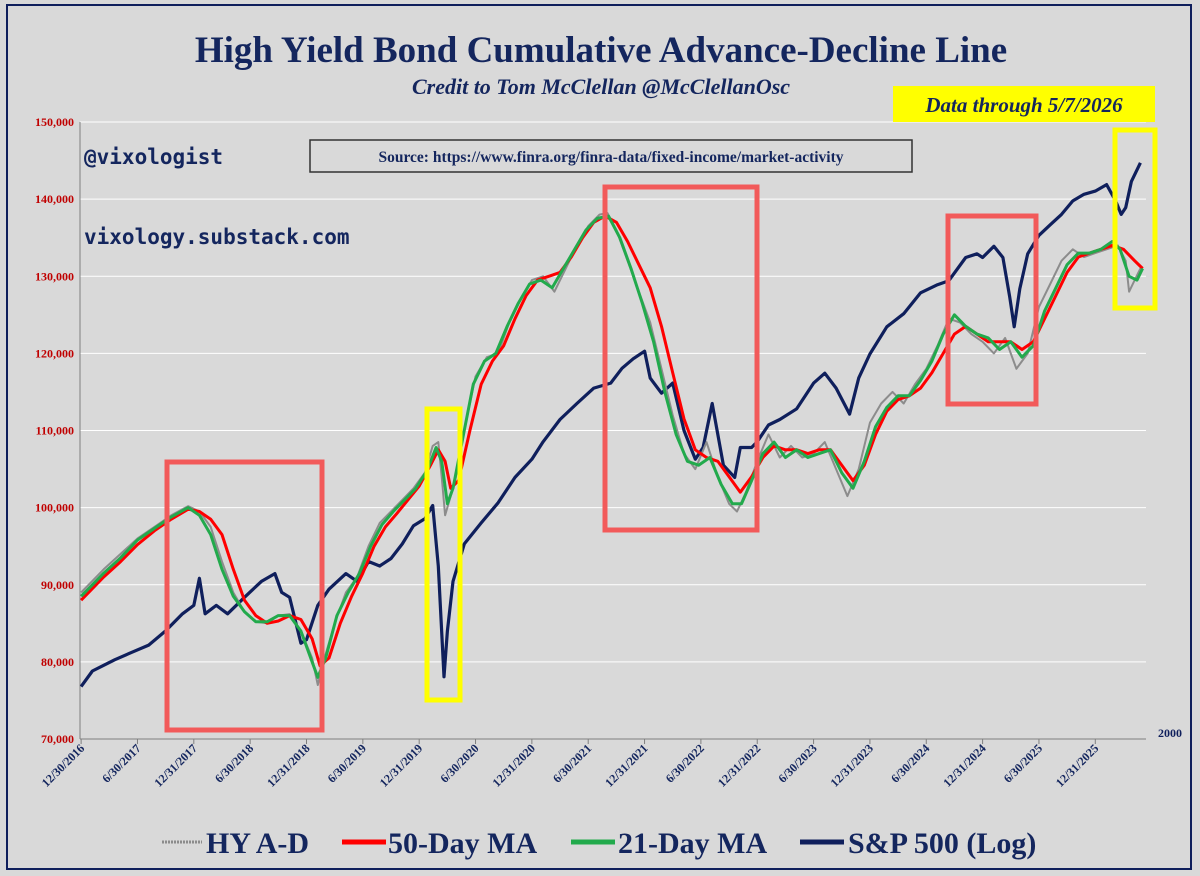  I want to click on y-tick-label: 110,000, so click(55, 431).